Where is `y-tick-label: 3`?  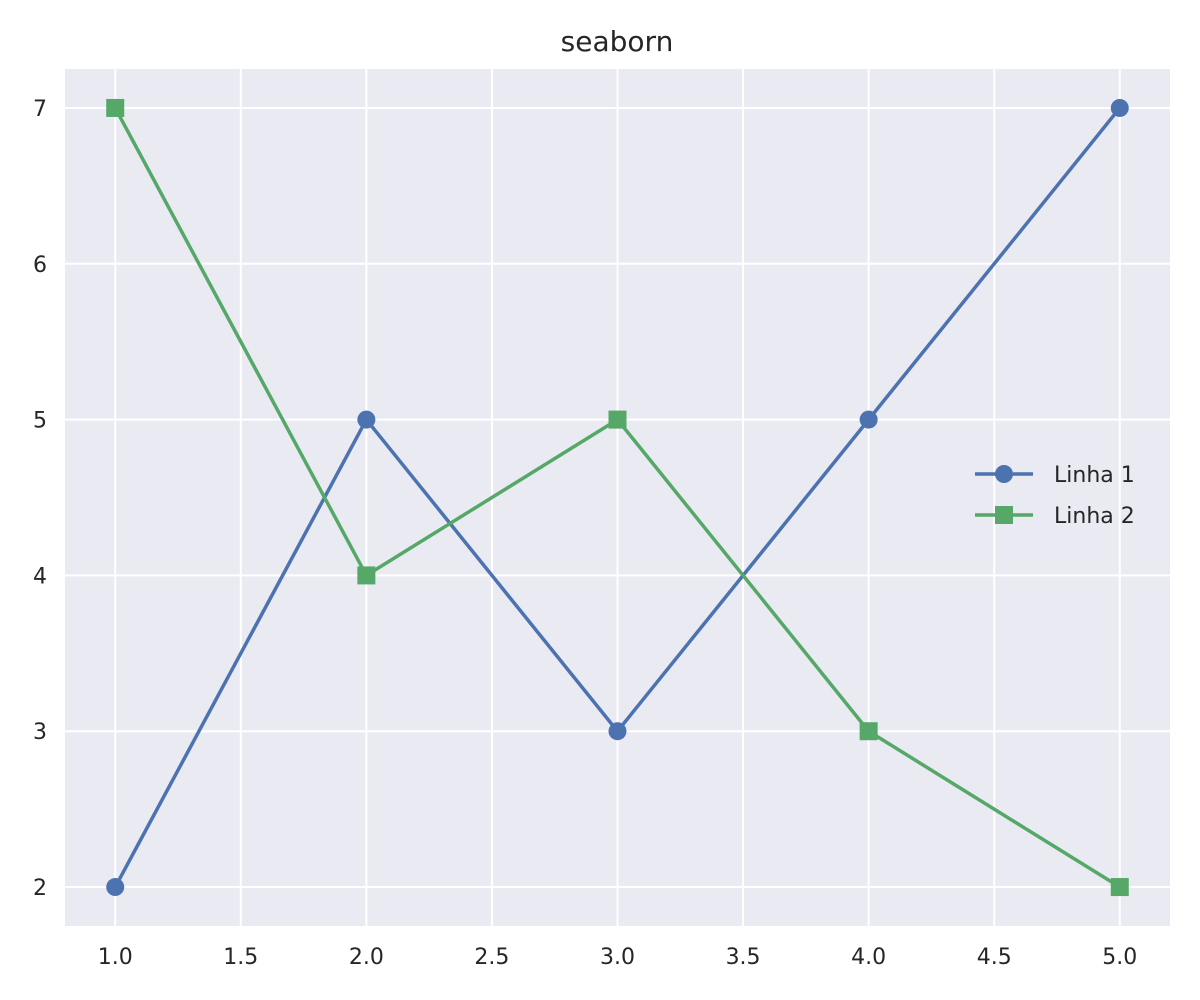
y-tick-label: 3 is located at coordinates (40, 732).